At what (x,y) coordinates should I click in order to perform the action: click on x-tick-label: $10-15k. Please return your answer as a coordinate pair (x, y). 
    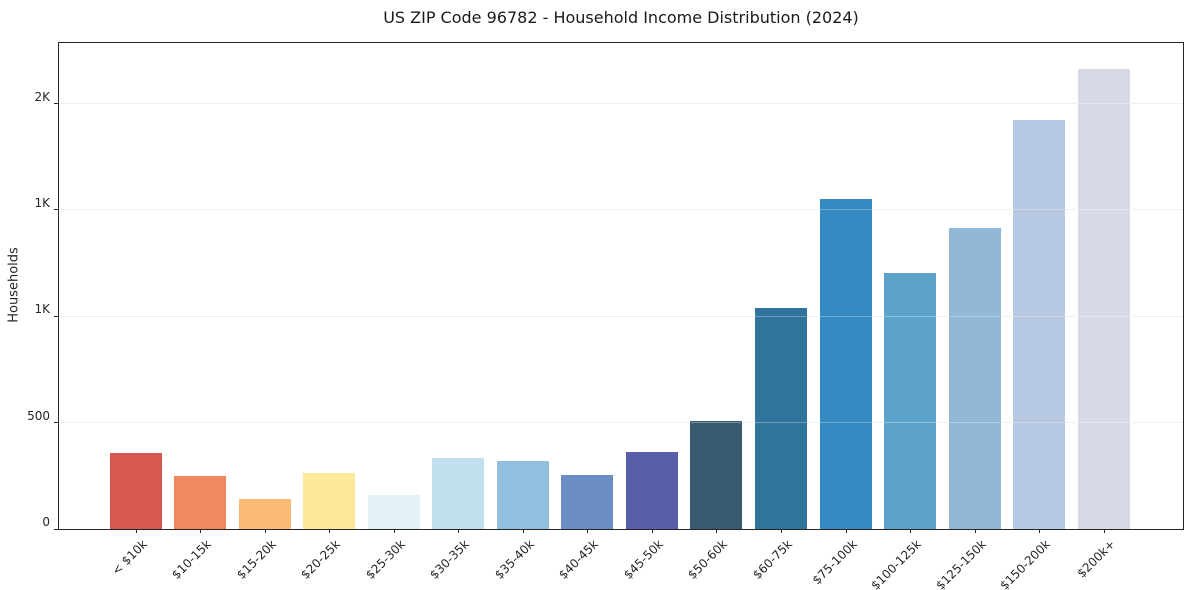
    Looking at the image, I should click on (191, 559).